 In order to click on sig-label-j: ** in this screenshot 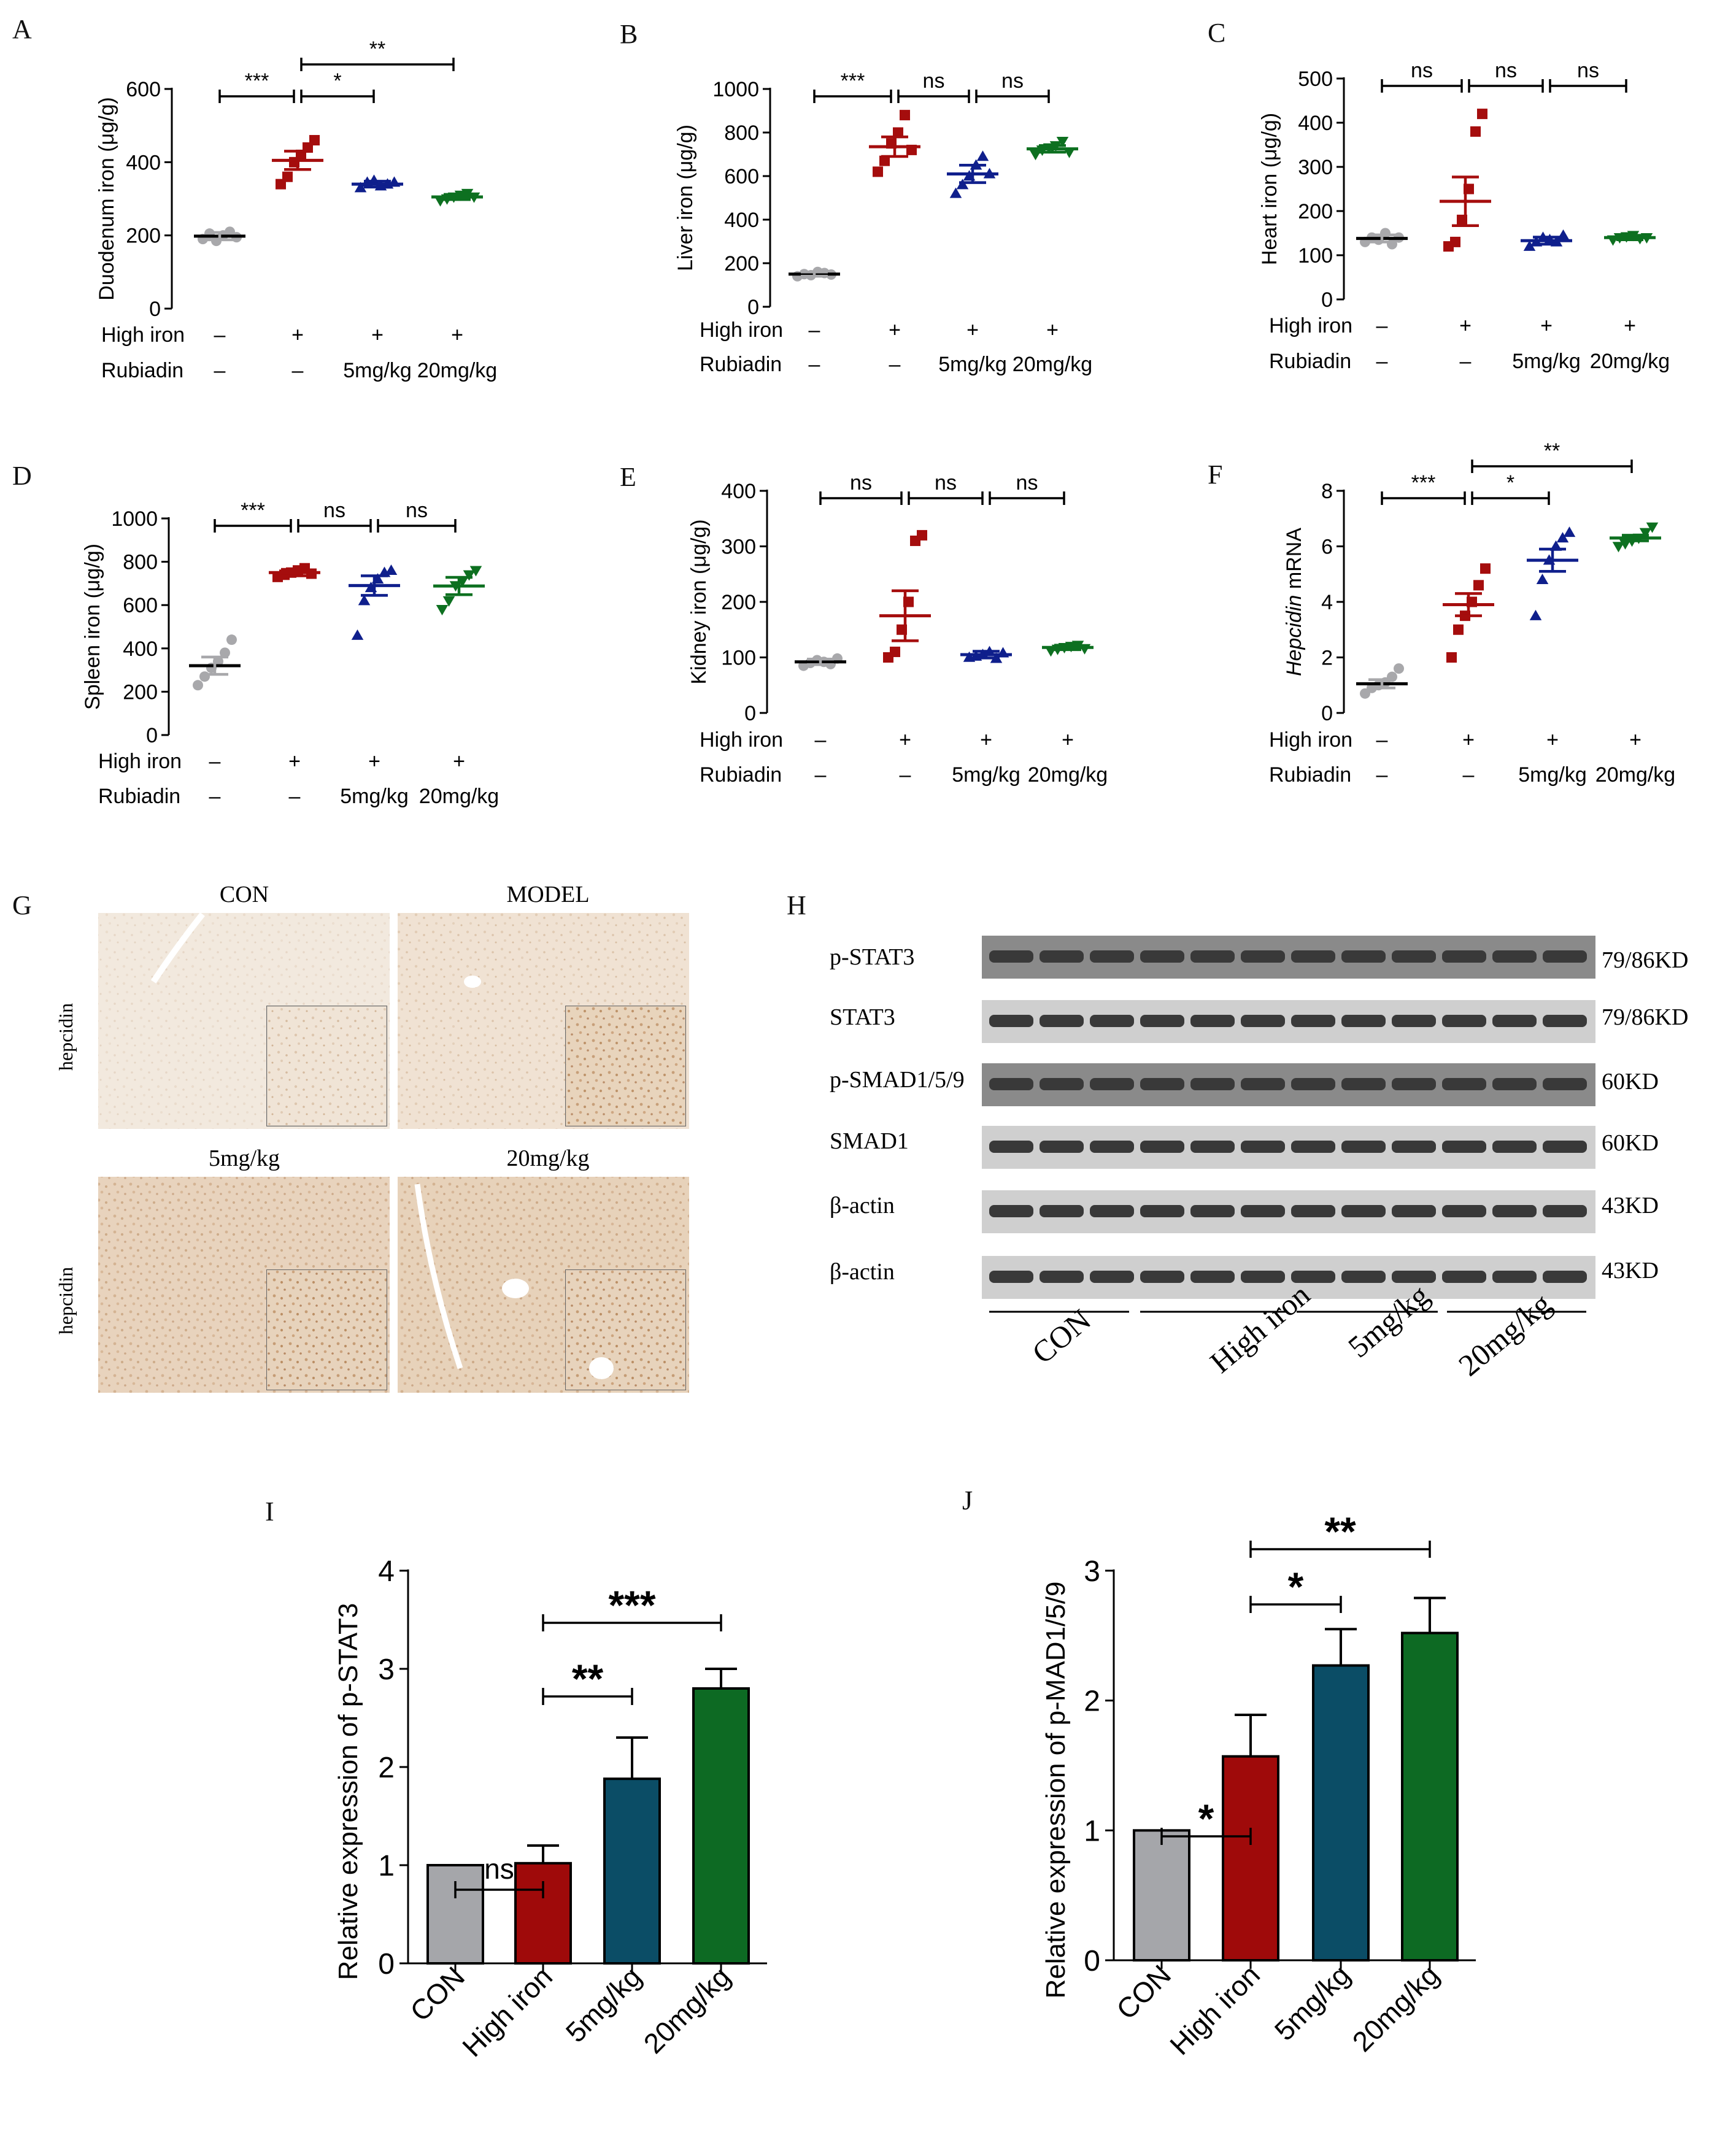, I will do `click(1340, 1531)`.